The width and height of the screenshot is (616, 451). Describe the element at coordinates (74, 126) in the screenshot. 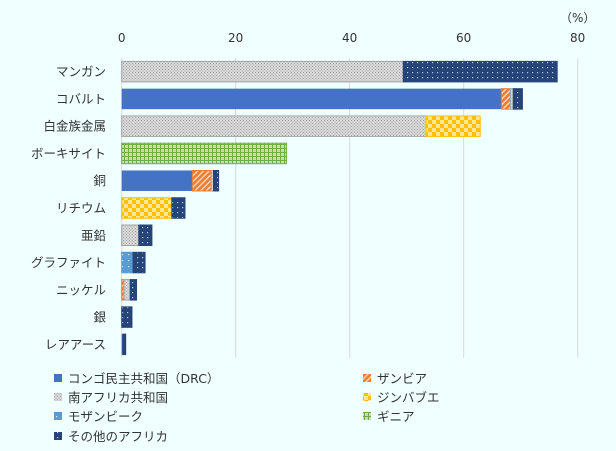

I see `category-label: 白金族金属` at that location.